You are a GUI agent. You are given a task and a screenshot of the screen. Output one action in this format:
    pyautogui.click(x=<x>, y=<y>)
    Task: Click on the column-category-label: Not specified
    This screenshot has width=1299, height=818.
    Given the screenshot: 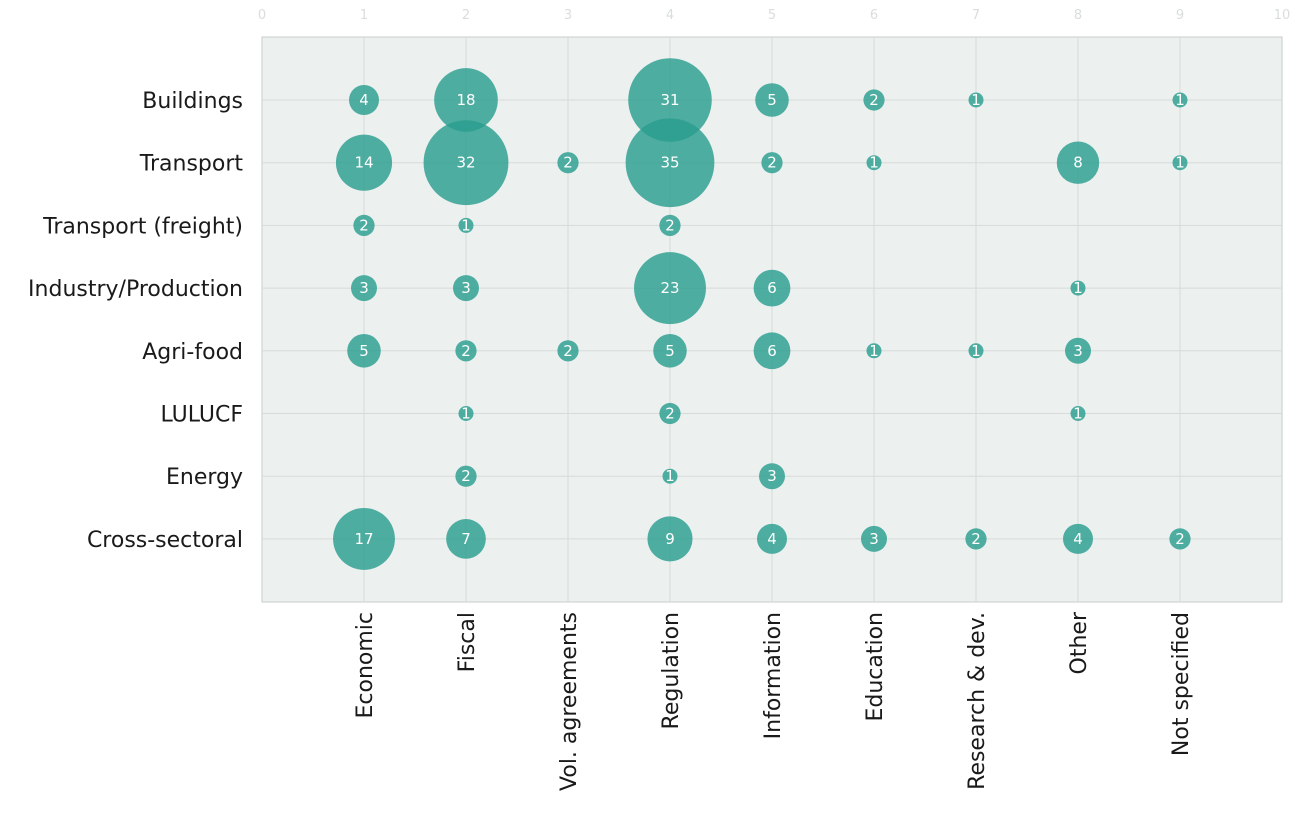 What is the action you would take?
    pyautogui.click(x=1181, y=684)
    